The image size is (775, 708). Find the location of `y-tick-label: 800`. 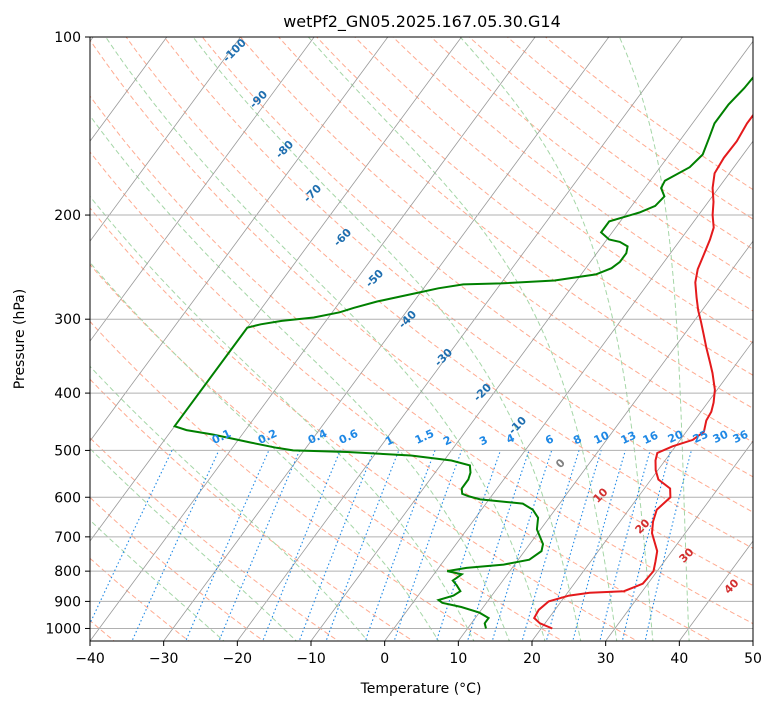

y-tick-label: 800 is located at coordinates (67, 572).